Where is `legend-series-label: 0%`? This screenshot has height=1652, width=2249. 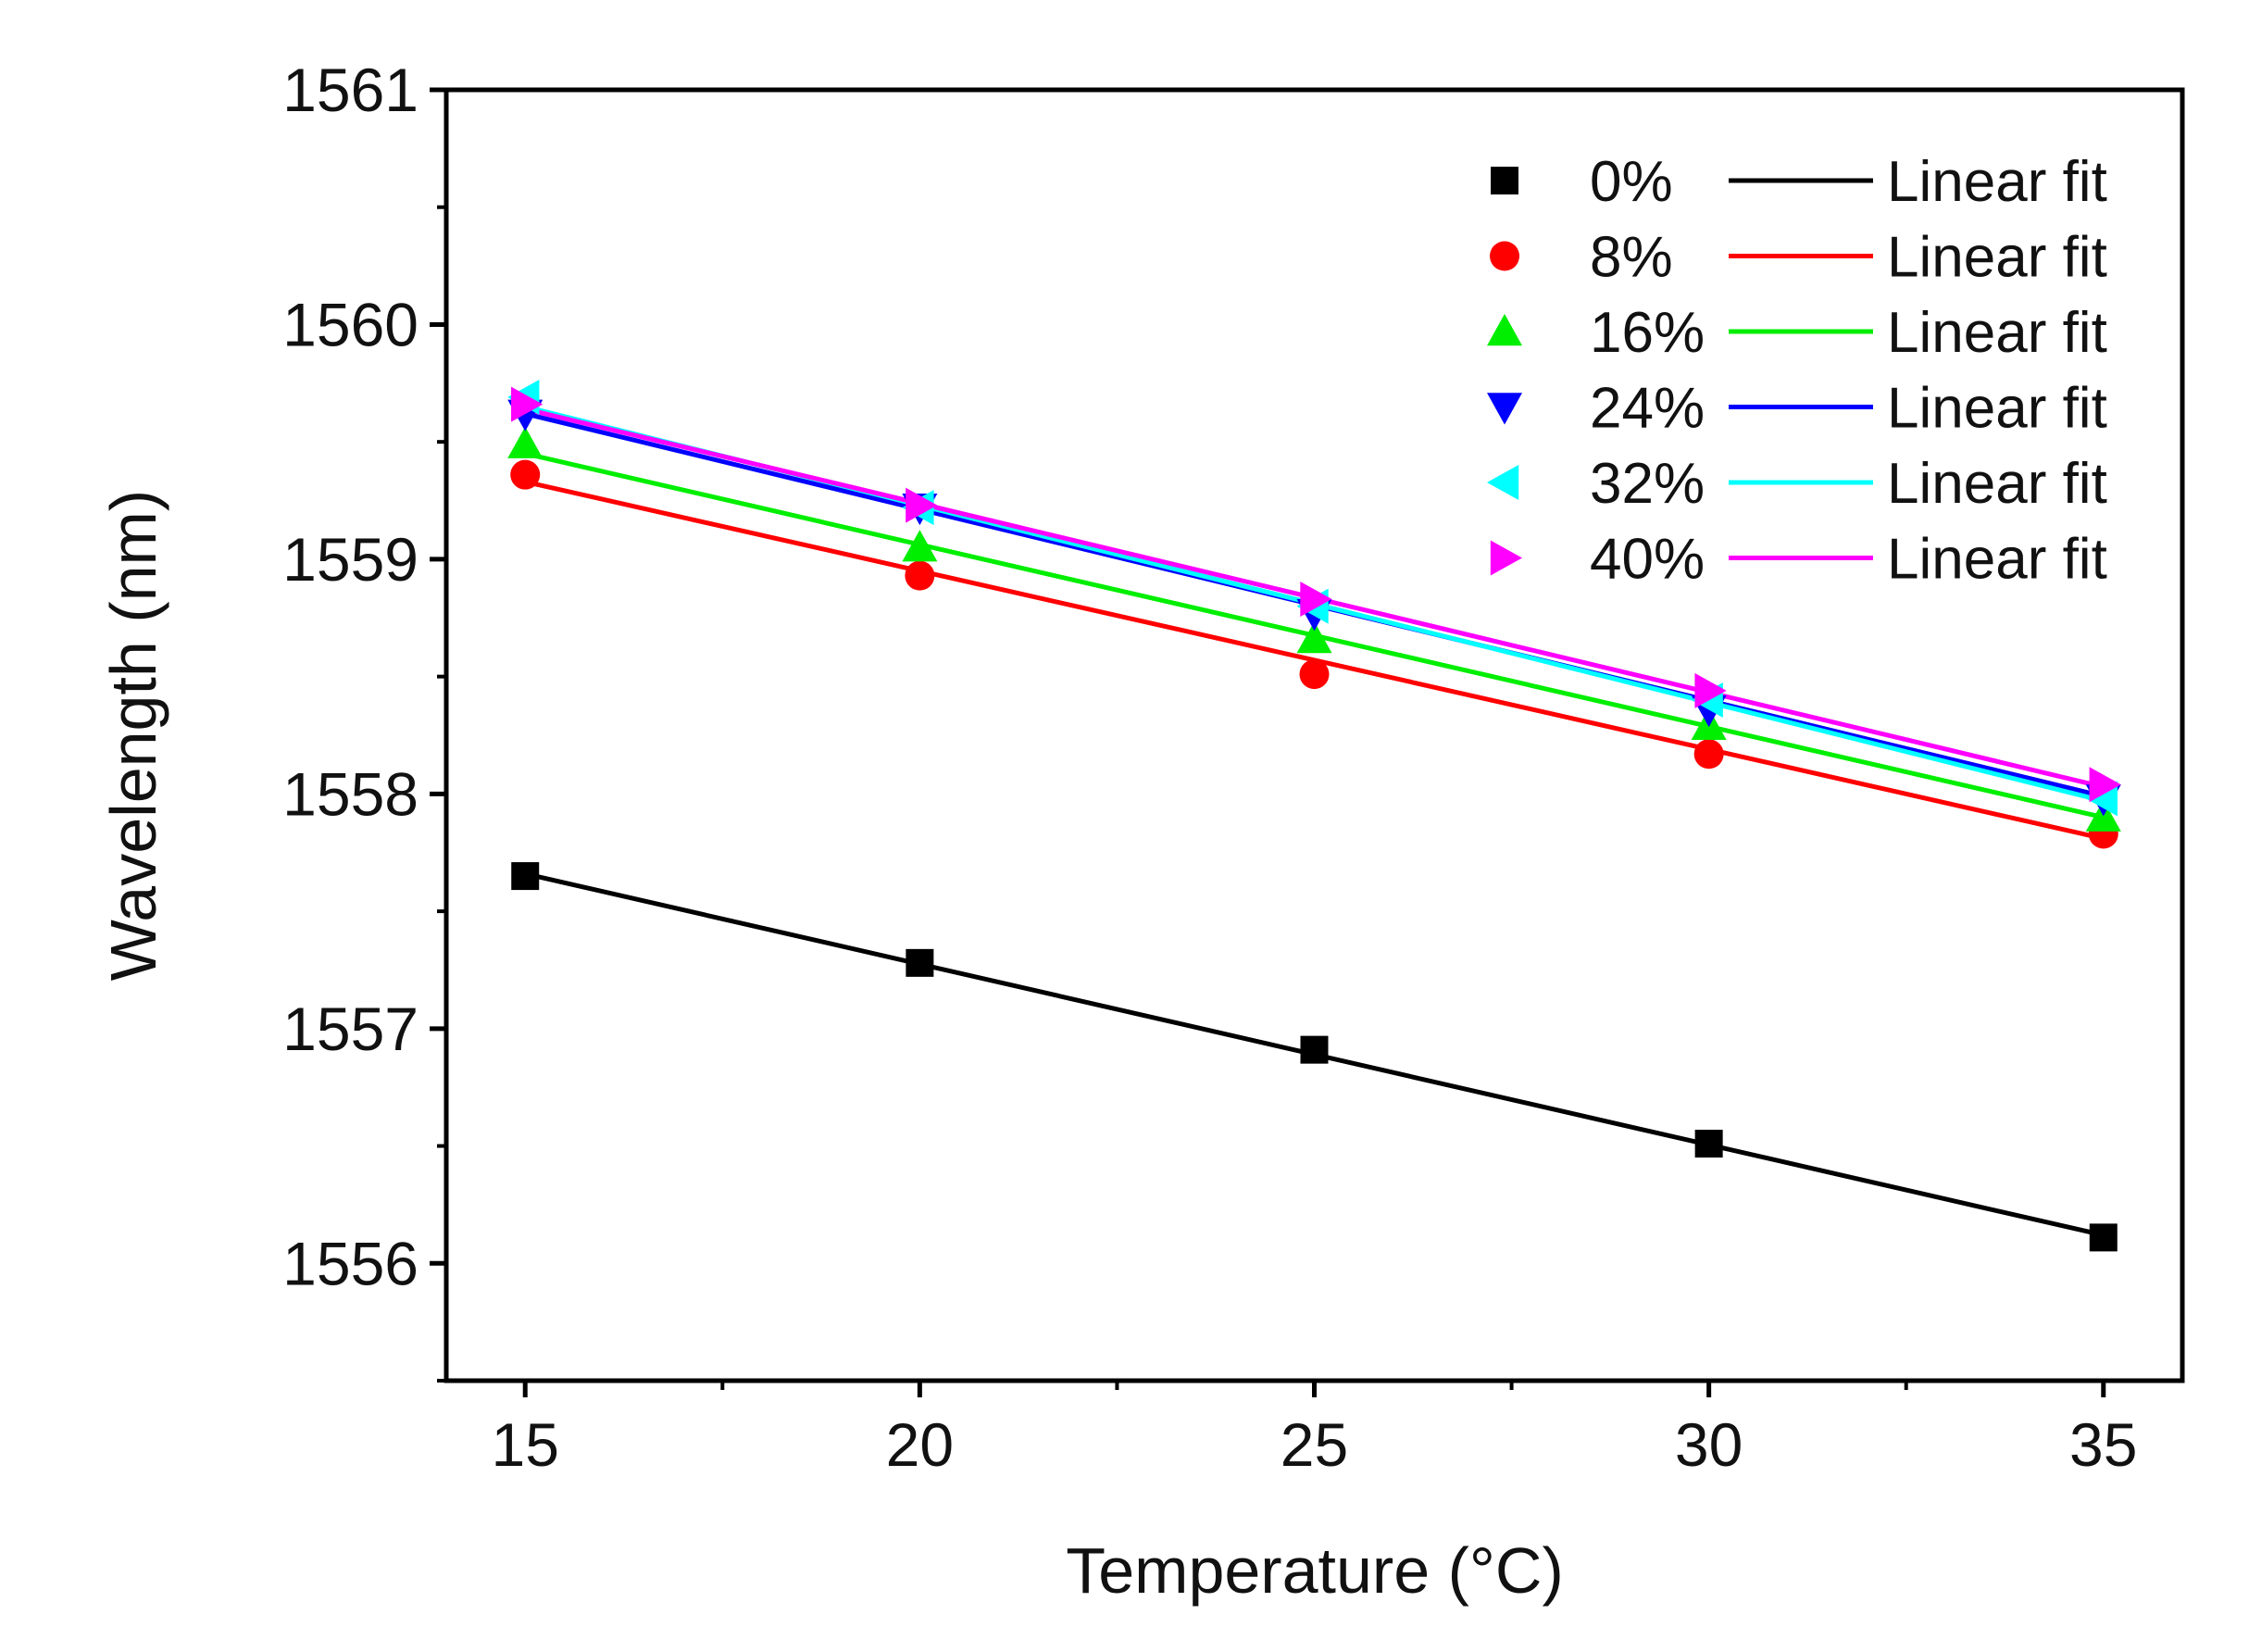 legend-series-label: 0% is located at coordinates (1631, 182).